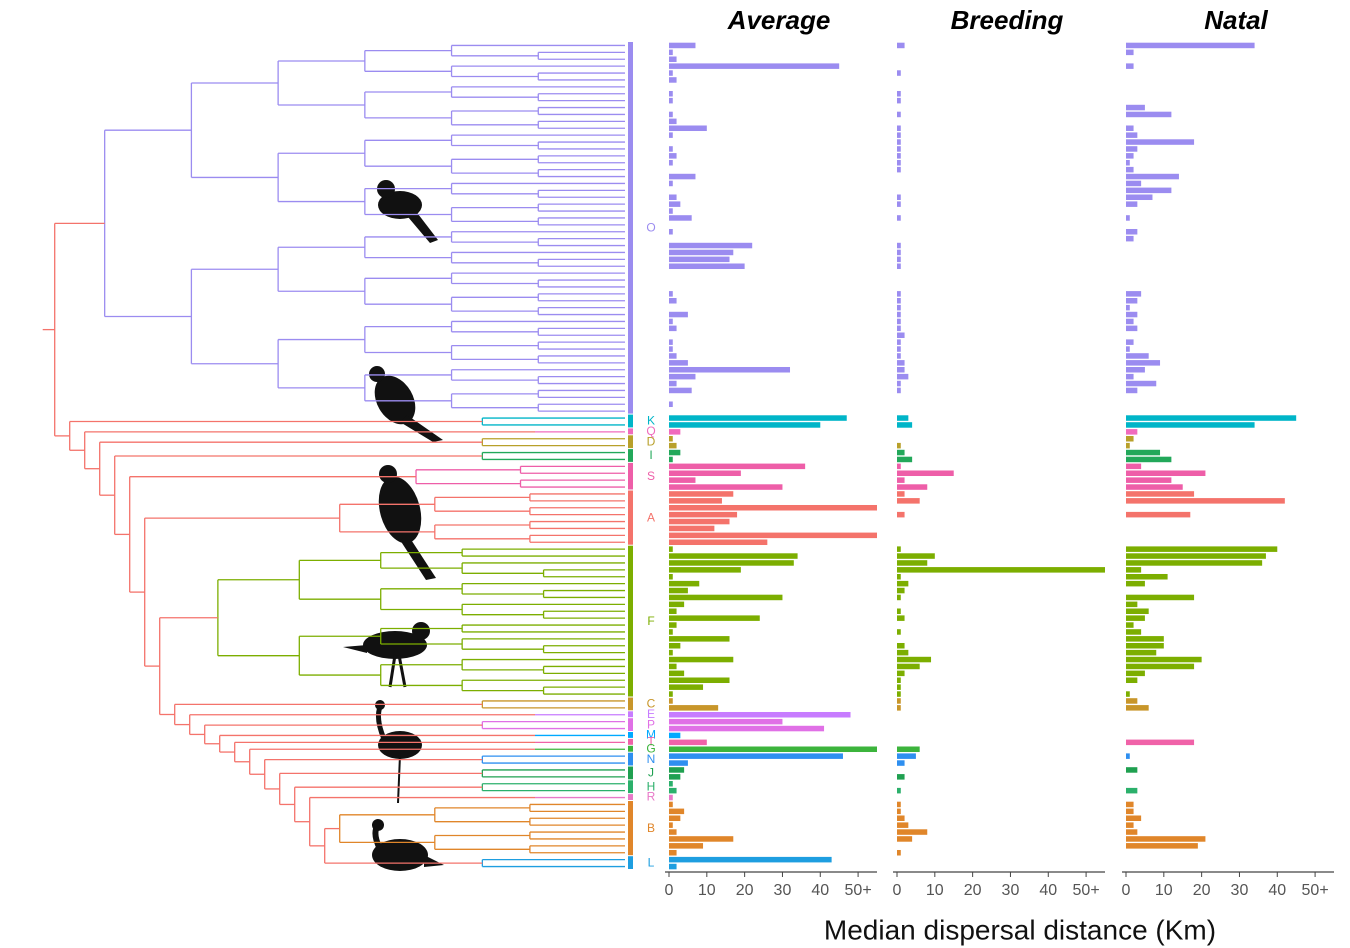  I want to click on x-tick-label: 30, so click(1240, 890).